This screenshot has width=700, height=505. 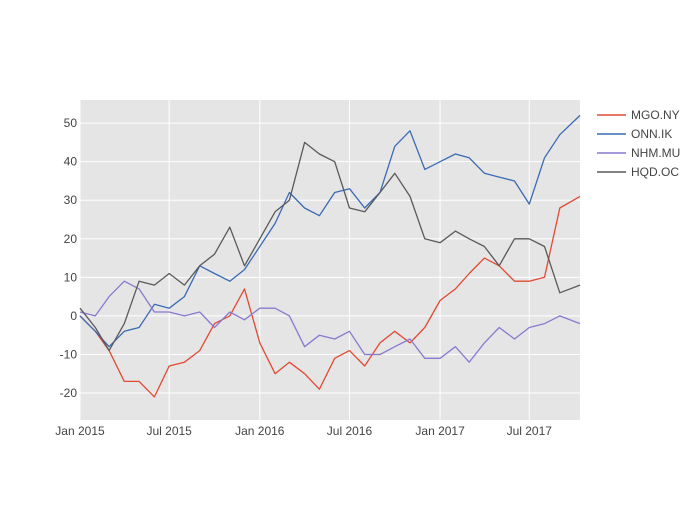 I want to click on legend-label: HQD.OC, so click(x=655, y=172).